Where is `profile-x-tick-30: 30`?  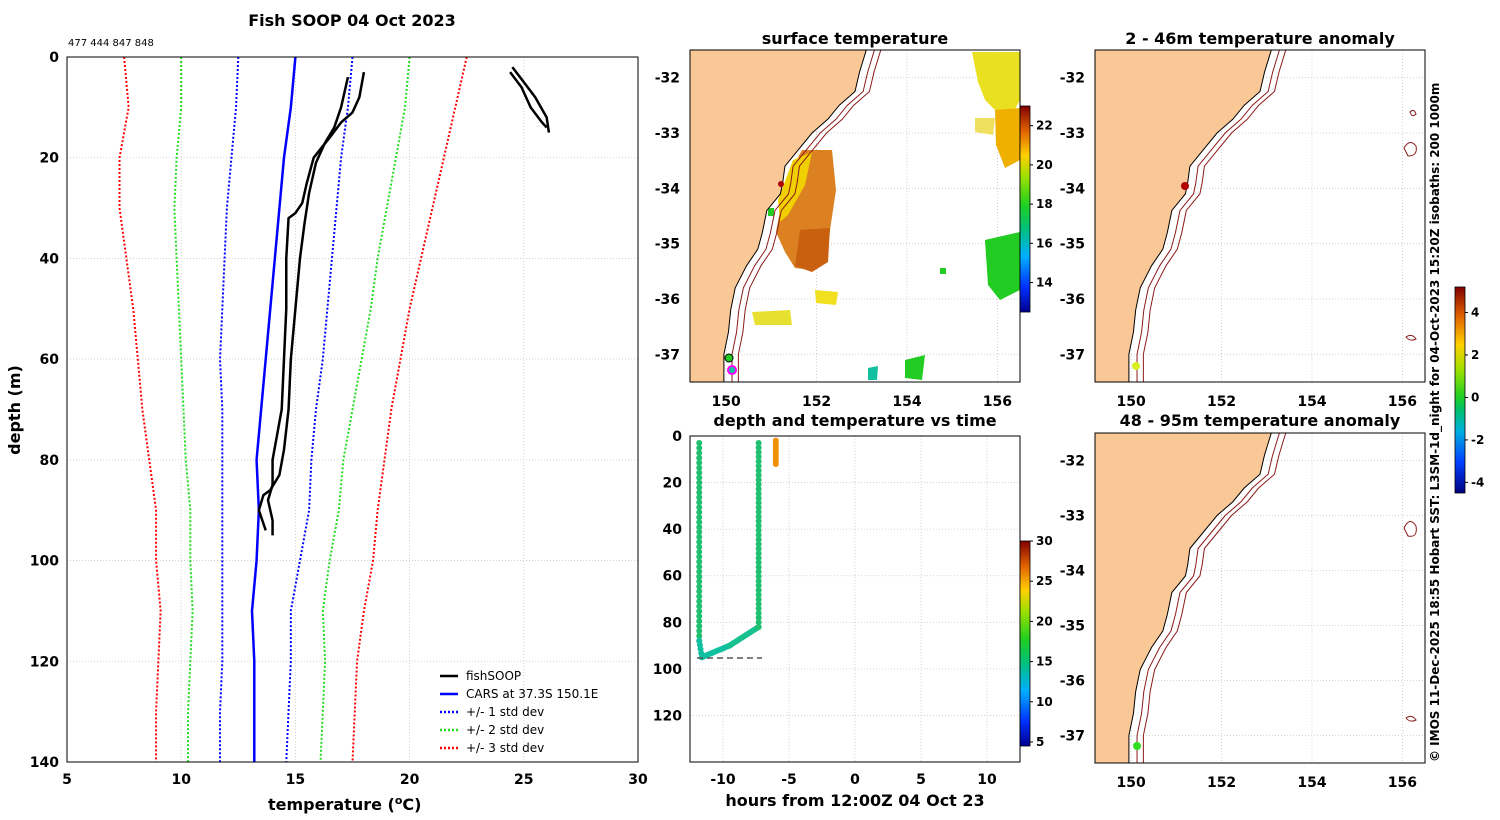 profile-x-tick-30: 30 is located at coordinates (638, 780).